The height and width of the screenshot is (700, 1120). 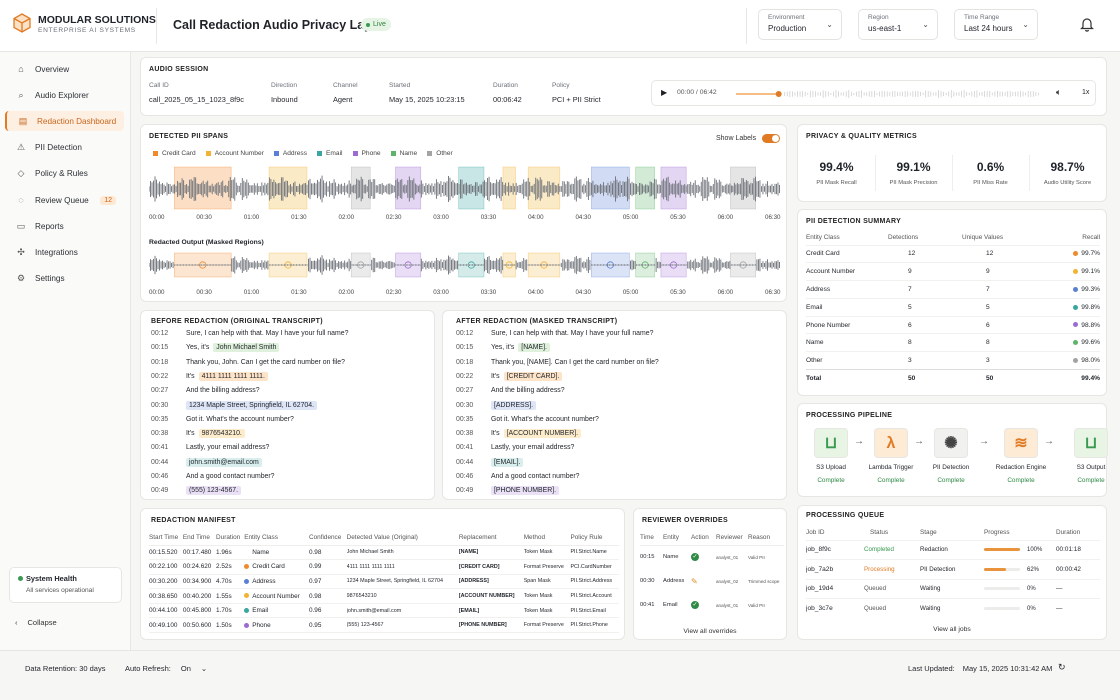 I want to click on overrides-header-cell: Entity, so click(x=671, y=538).